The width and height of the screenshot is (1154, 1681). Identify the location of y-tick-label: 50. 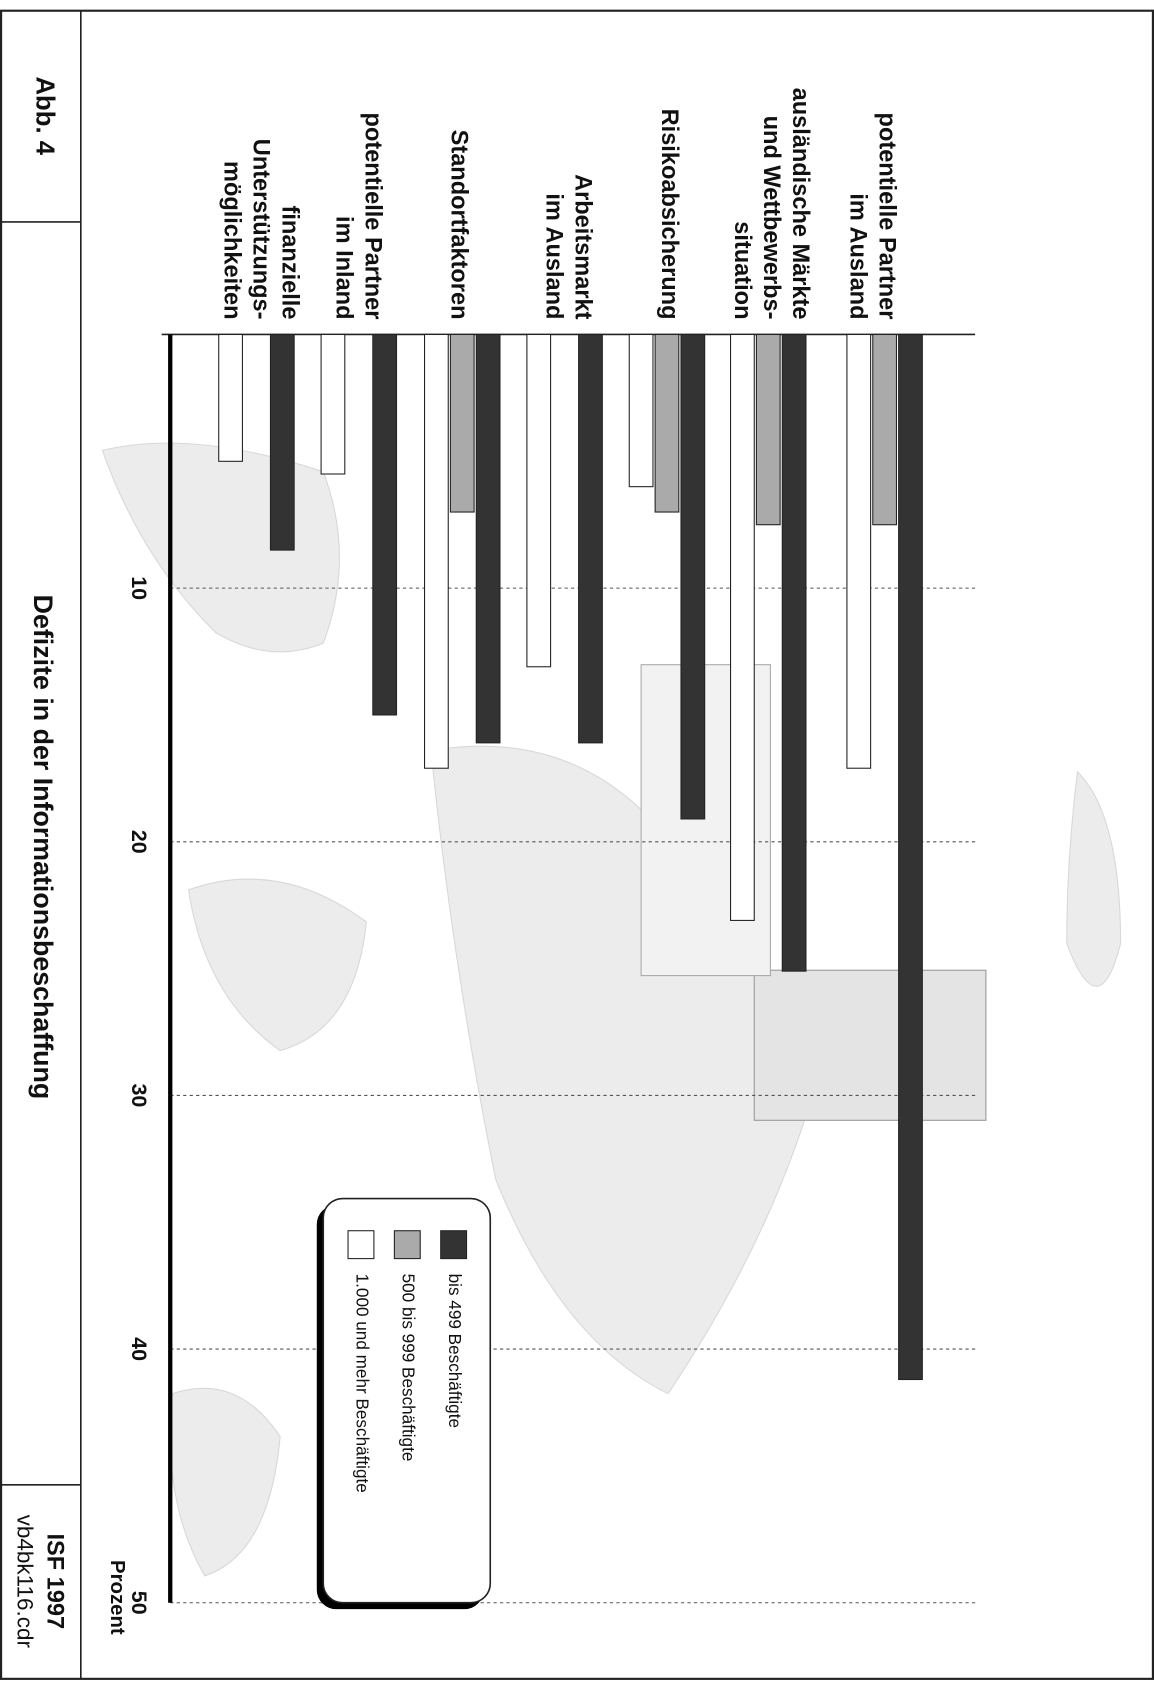
(139, 1603).